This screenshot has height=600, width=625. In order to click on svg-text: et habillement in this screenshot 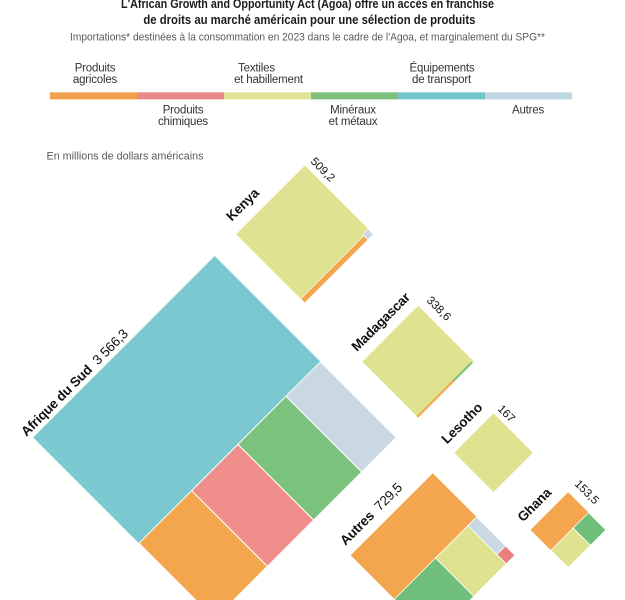, I will do `click(269, 80)`.